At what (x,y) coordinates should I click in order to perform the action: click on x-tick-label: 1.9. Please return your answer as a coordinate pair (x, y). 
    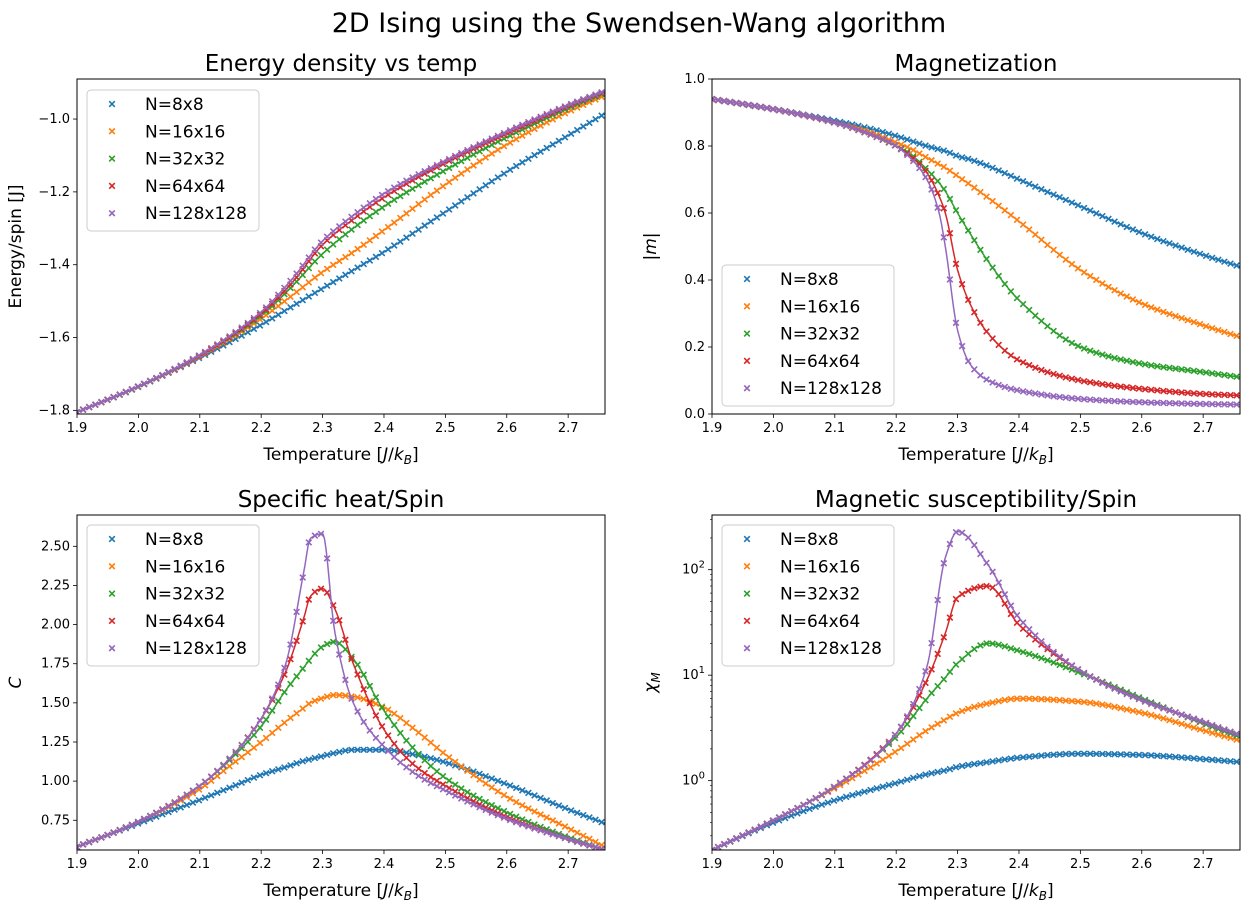
    Looking at the image, I should click on (77, 428).